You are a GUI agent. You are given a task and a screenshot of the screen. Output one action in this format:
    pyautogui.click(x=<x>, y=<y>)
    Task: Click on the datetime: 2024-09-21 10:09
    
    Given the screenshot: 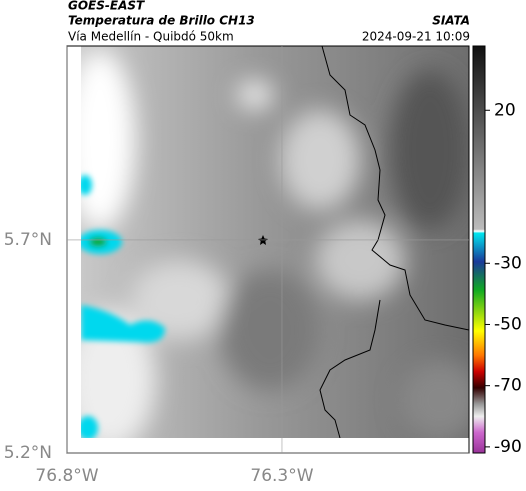 What is the action you would take?
    pyautogui.click(x=416, y=37)
    